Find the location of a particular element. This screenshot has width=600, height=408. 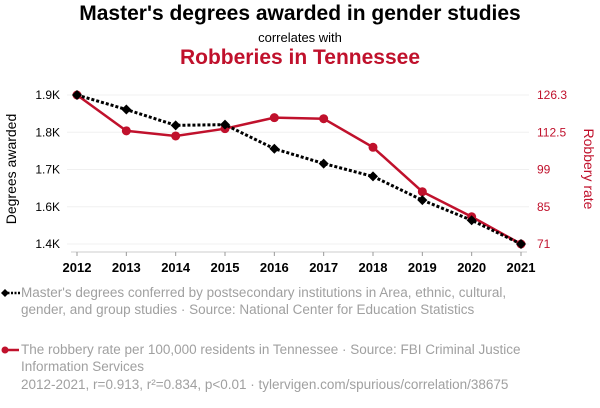

circle-line-icon is located at coordinates (10, 350).